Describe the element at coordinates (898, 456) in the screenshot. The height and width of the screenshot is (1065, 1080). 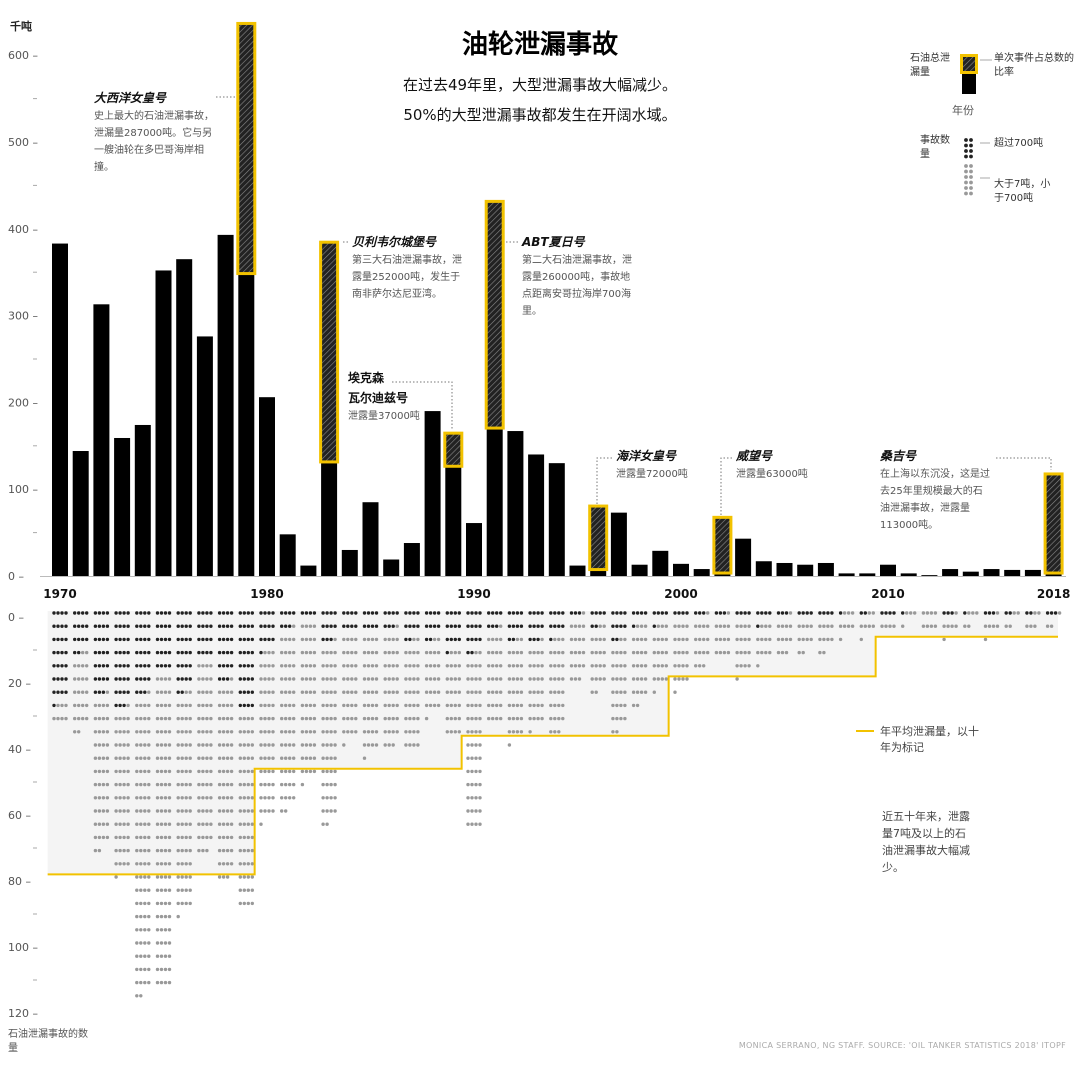
I see `annotation-name: 桑吉号` at that location.